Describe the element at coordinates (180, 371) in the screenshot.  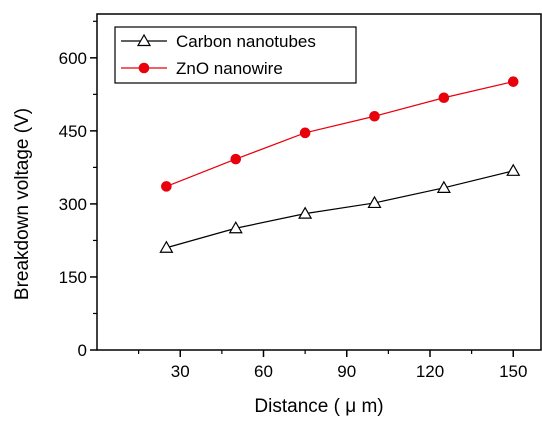
I see `x-tick-label: 30` at that location.